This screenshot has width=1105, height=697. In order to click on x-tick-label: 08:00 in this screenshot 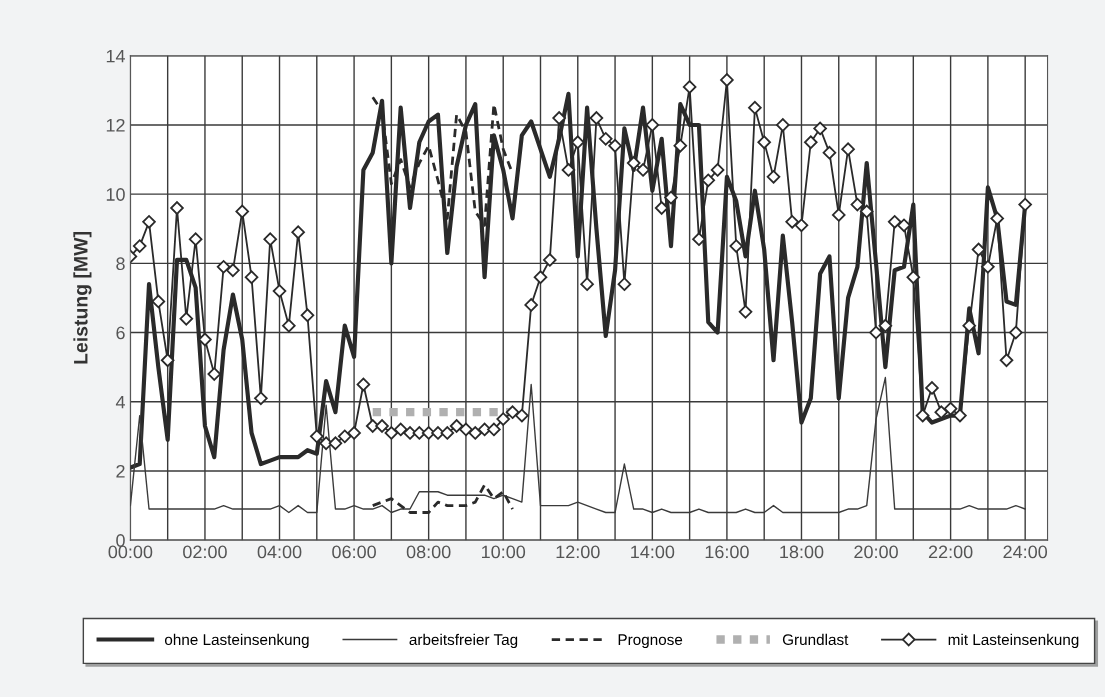, I will do `click(428, 552)`.